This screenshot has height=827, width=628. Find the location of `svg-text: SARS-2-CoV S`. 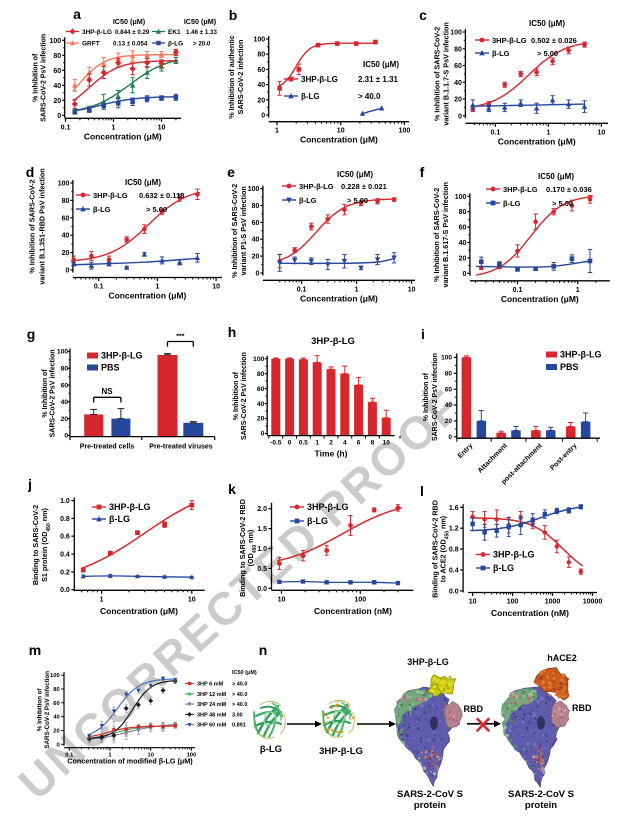

svg-text: SARS-2-CoV S is located at coordinates (430, 794).